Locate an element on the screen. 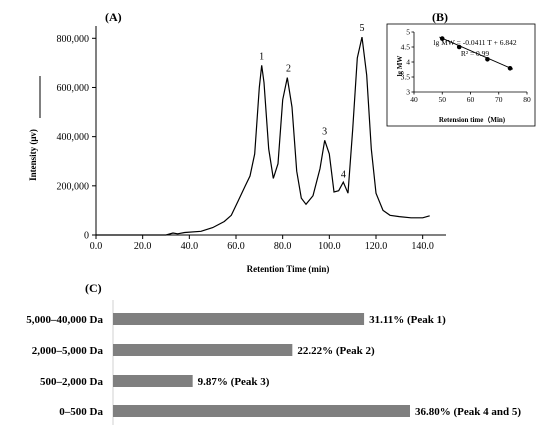  peak-label-1: 1 is located at coordinates (261, 56).